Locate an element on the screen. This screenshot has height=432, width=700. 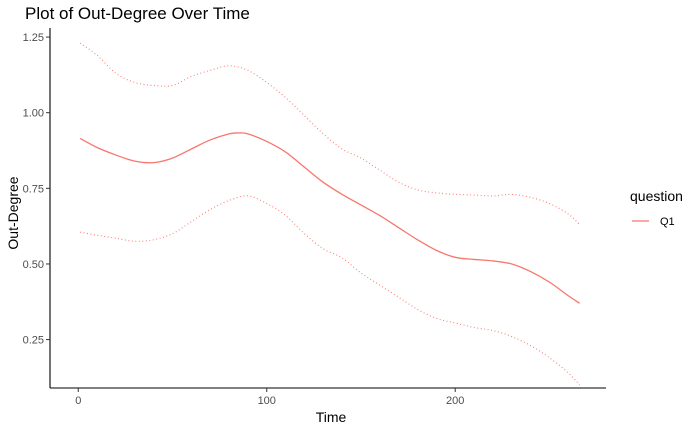
legend-label-q1: Q1 is located at coordinates (667, 222).